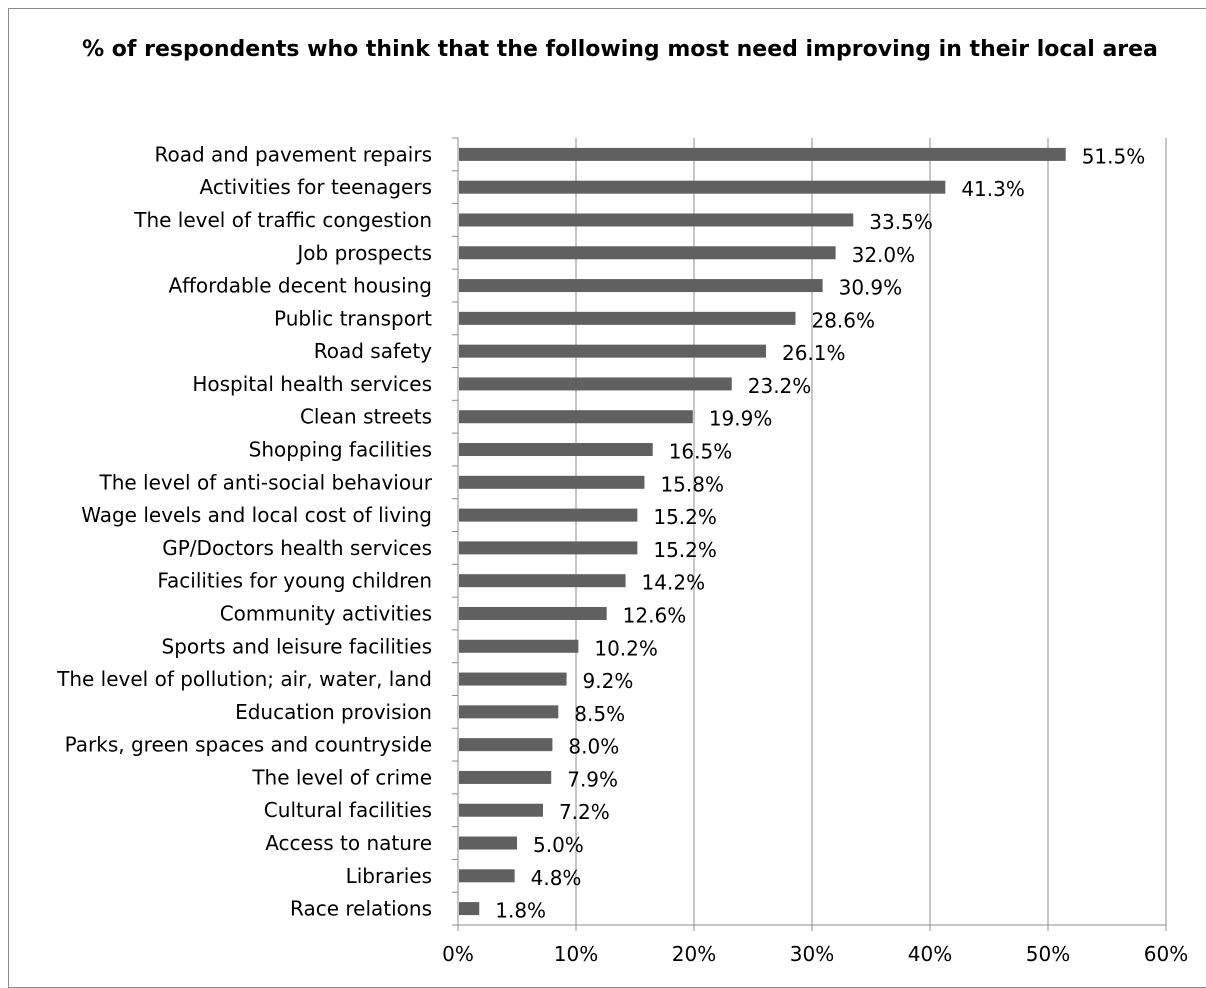 Image resolution: width=1206 pixels, height=988 pixels. Describe the element at coordinates (293, 154) in the screenshot. I see `category-label: Road and pavement repairs` at that location.